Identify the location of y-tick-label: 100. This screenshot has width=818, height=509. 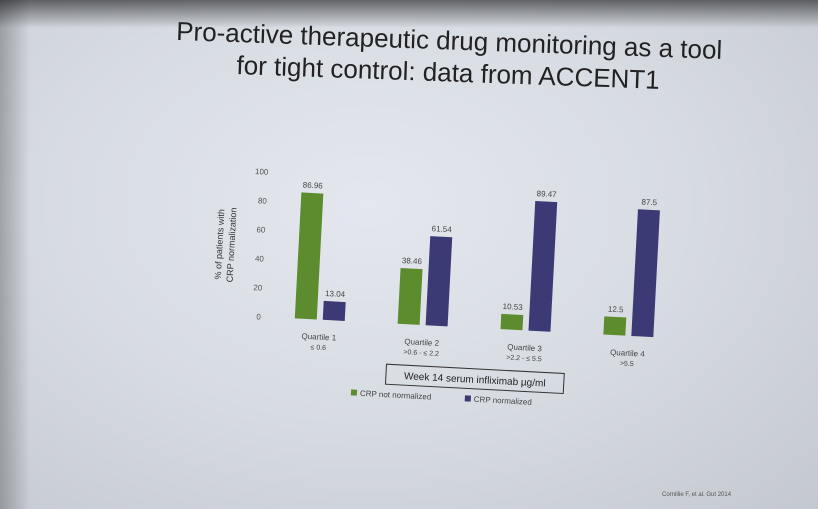
(262, 172).